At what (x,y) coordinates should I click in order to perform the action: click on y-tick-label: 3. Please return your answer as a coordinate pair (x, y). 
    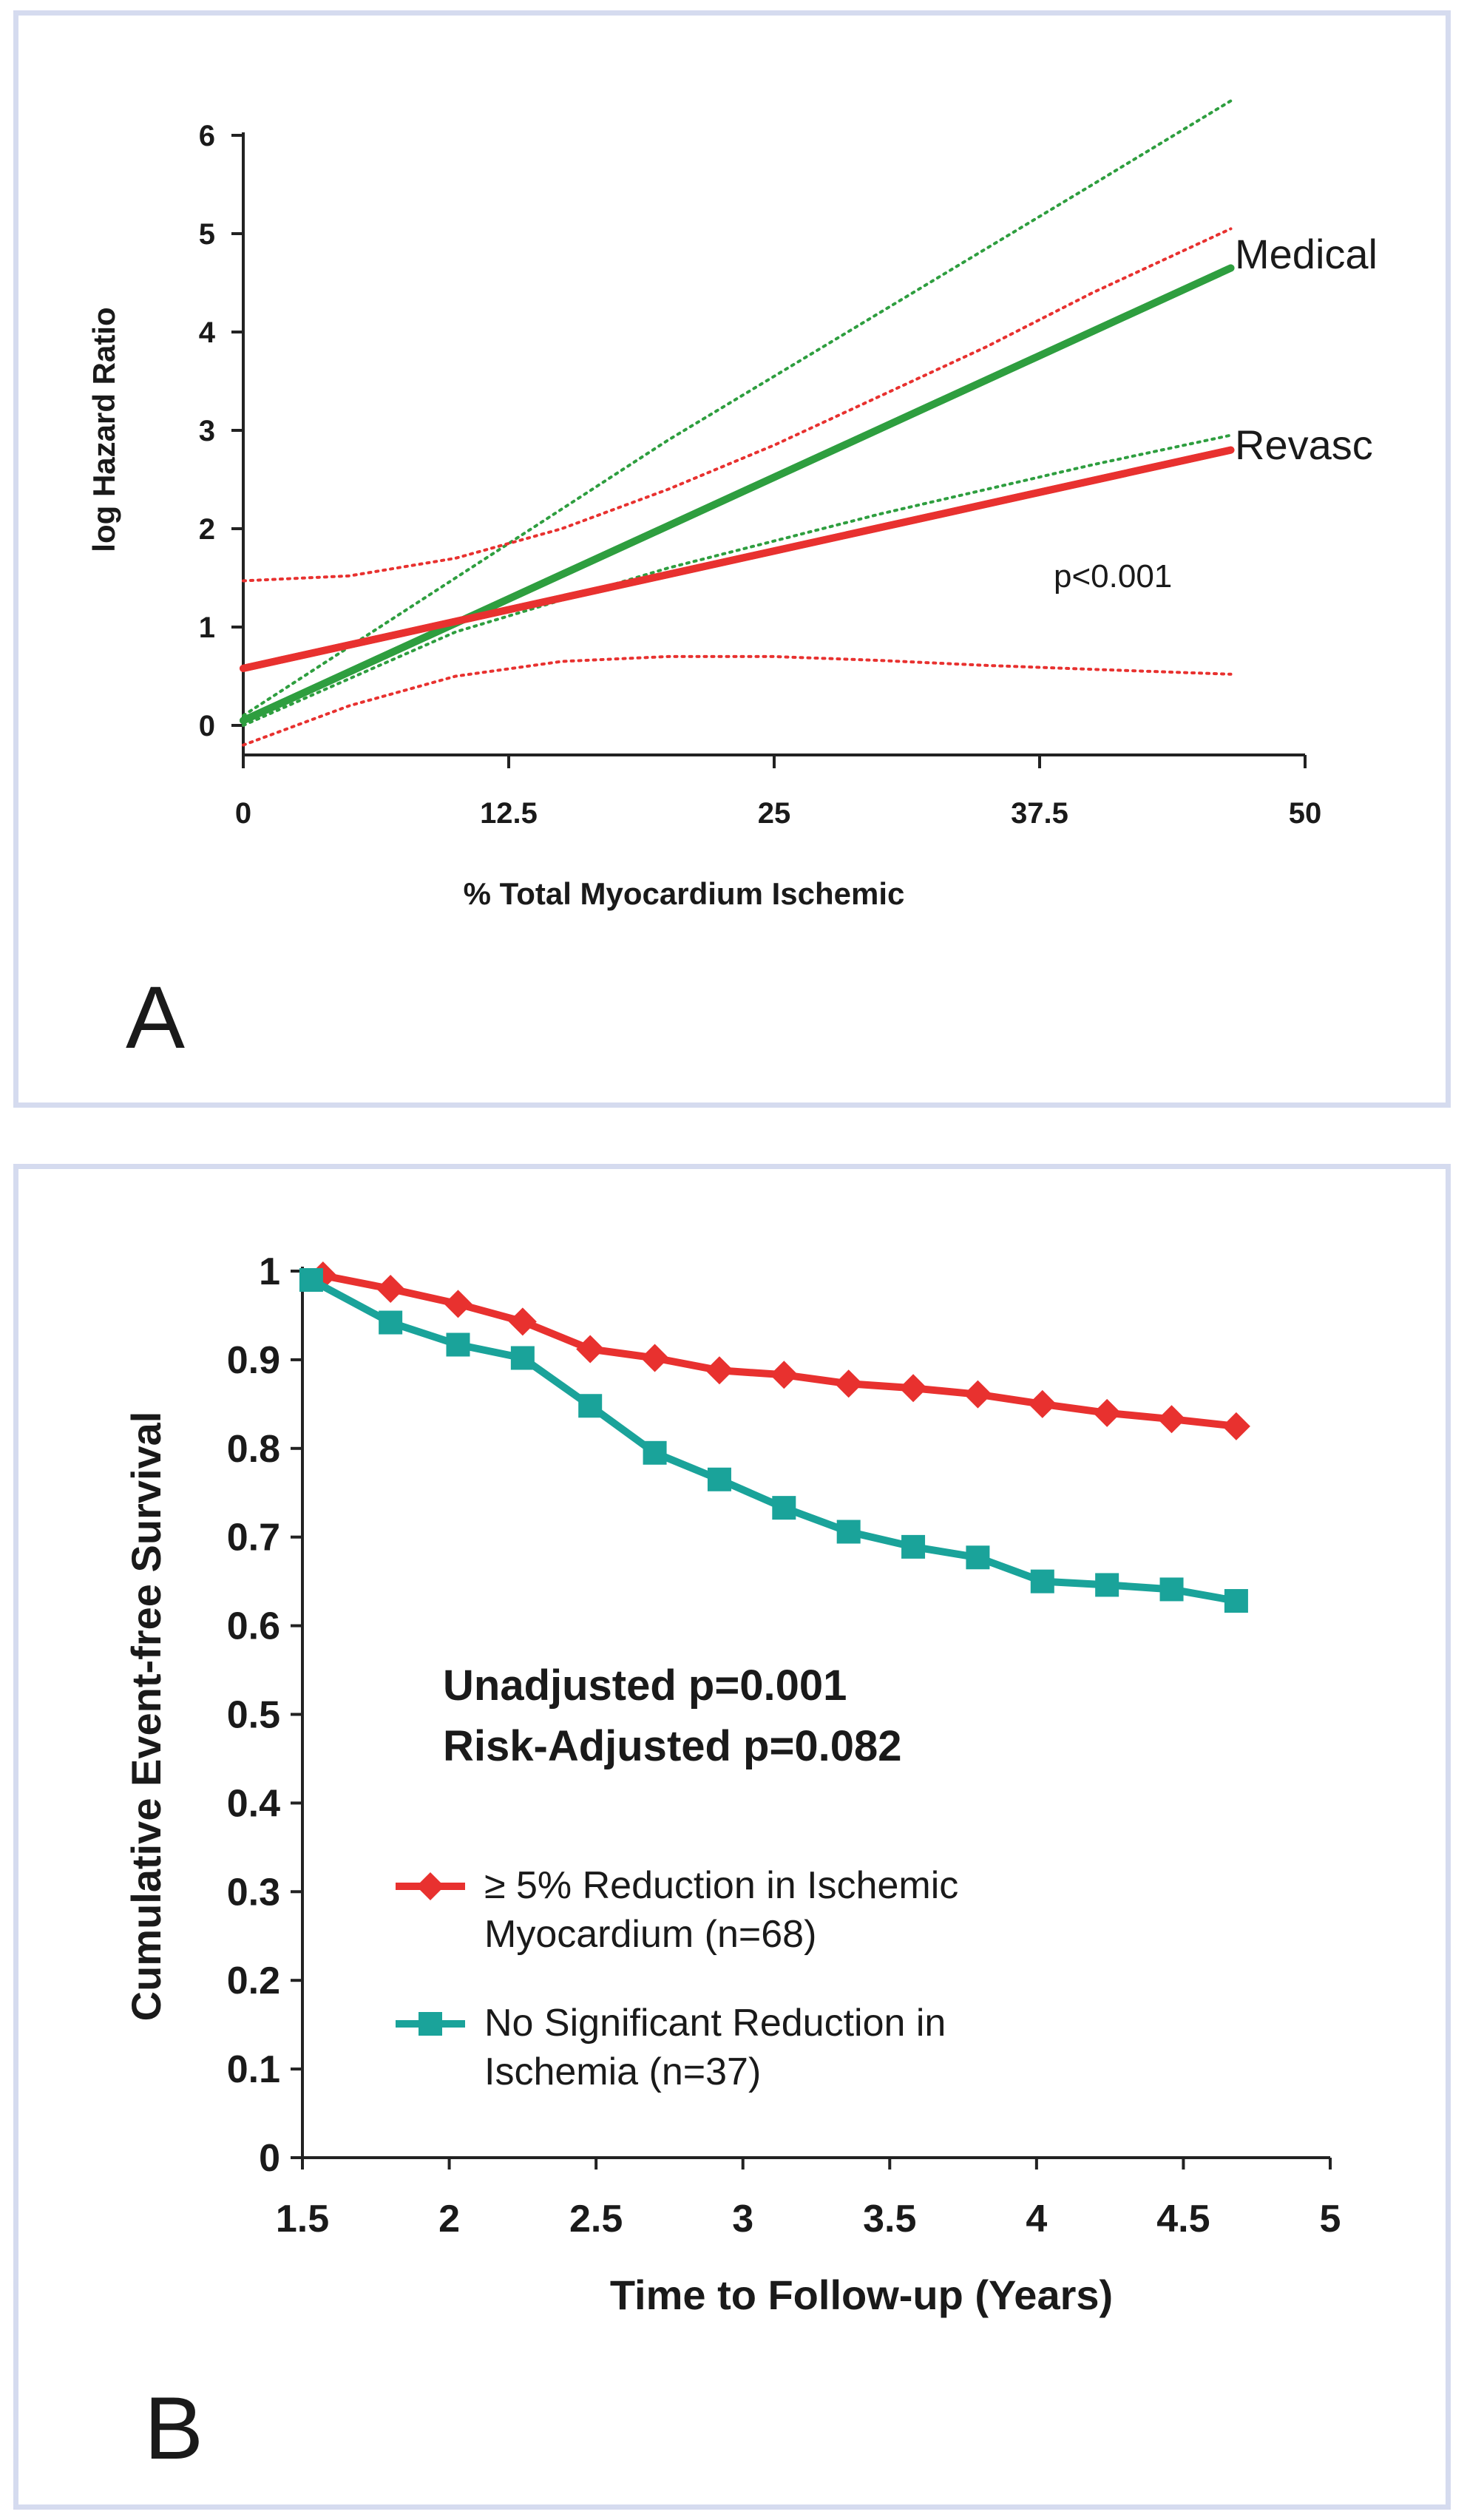
    Looking at the image, I should click on (207, 431).